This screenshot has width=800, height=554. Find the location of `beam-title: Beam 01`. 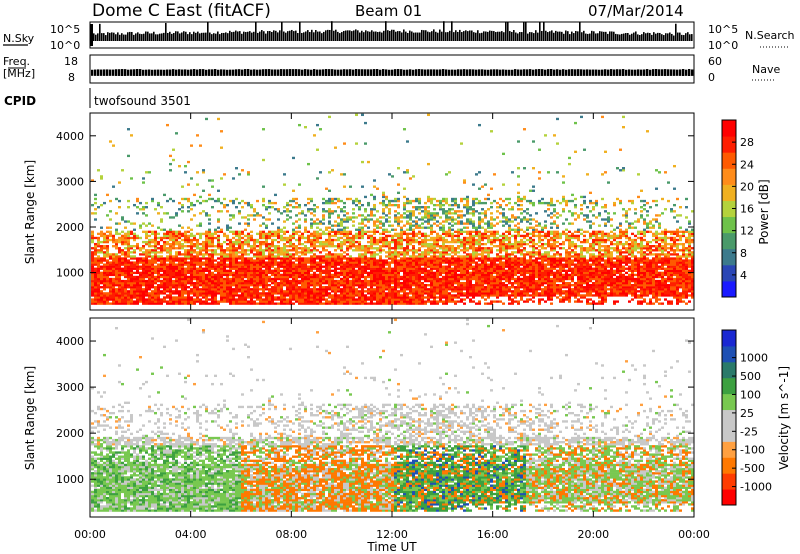

beam-title: Beam 01 is located at coordinates (388, 11).